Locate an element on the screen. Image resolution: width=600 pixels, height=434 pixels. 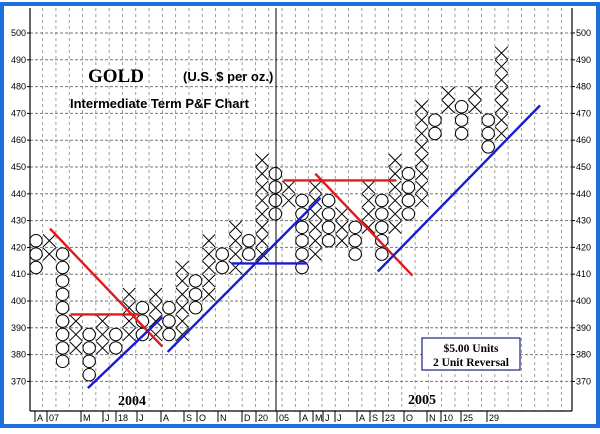
legend-box: $5.00 Units 2 Unit Reversal is located at coordinates (471, 354).